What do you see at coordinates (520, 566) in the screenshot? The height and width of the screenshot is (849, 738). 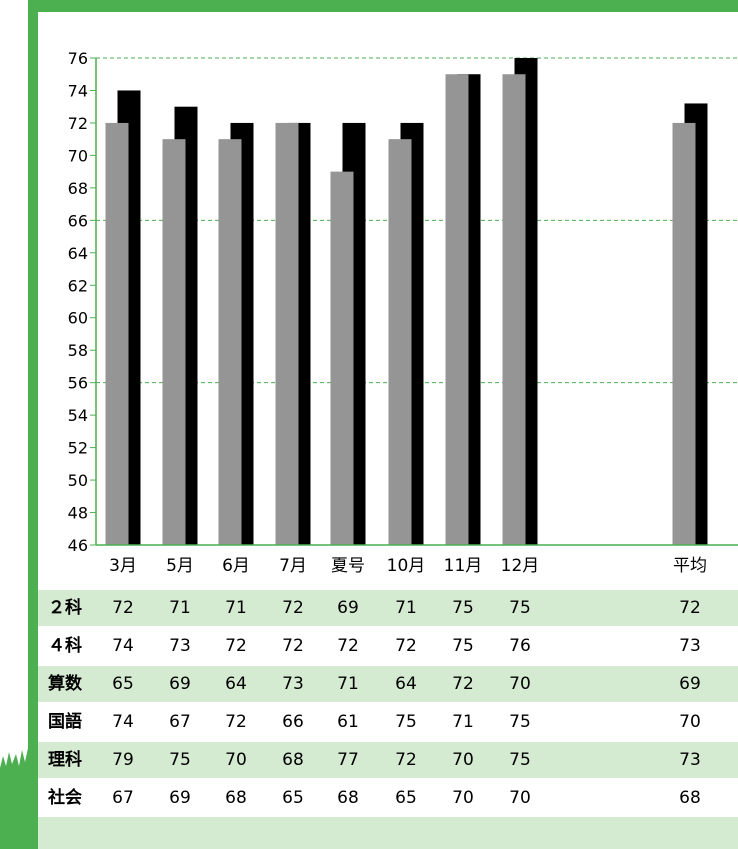 I see `x-tick-label-12月: 12月` at bounding box center [520, 566].